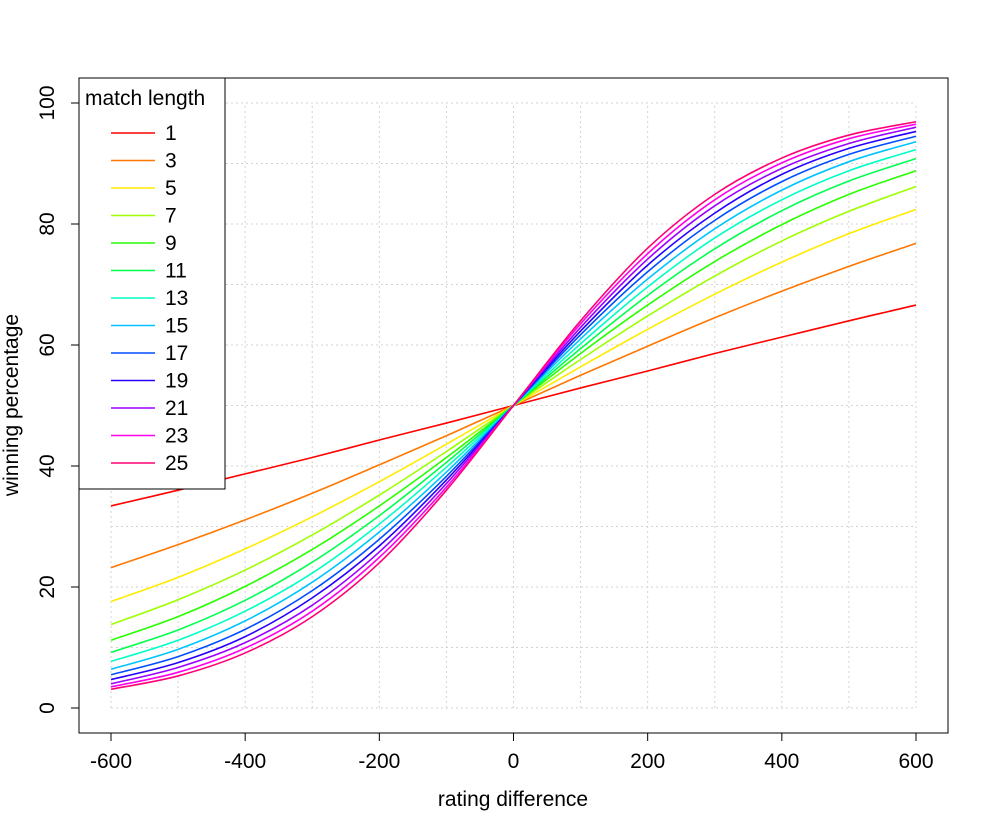 The image size is (989, 831). Describe the element at coordinates (176, 408) in the screenshot. I see `legend-label: 21` at that location.